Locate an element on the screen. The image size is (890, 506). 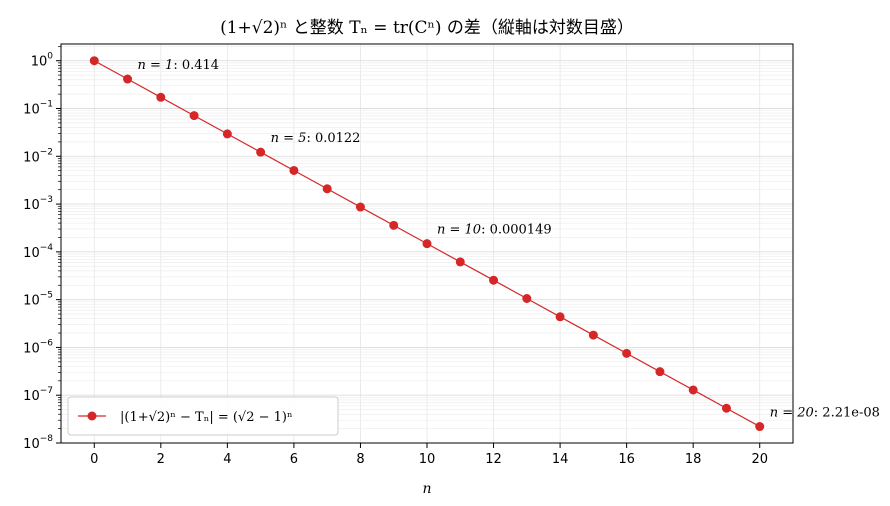
legend: |(1+√2)ⁿ − Tₙ| = (√2 − 1)ⁿ is located at coordinates (203, 416).